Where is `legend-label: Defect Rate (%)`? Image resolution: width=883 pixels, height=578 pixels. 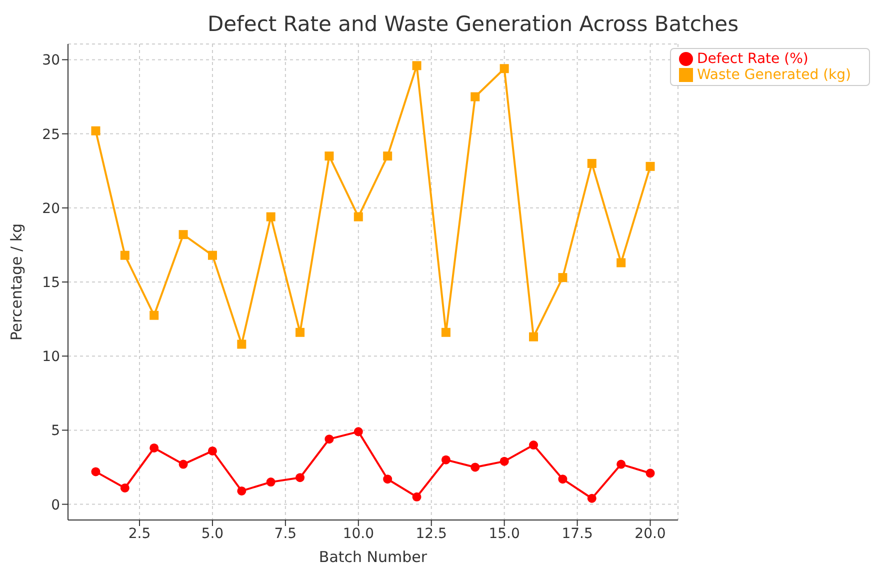 legend-label: Defect Rate (%) is located at coordinates (752, 59).